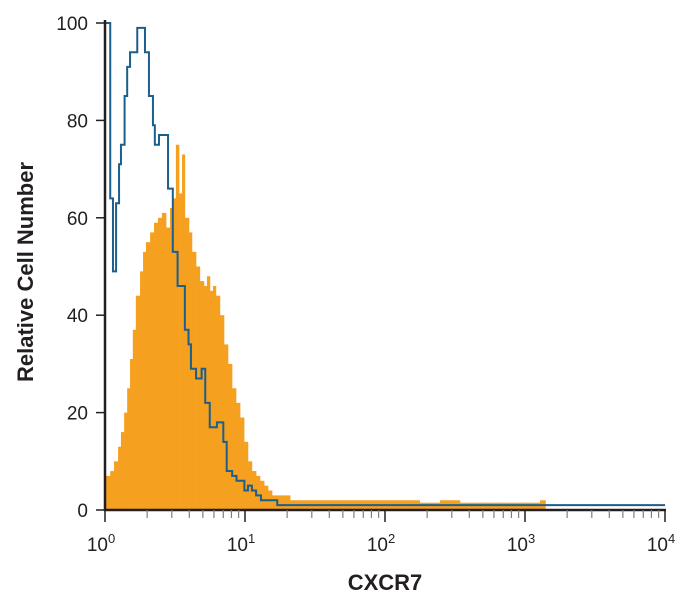 The image size is (695, 606). I want to click on y-tick-label: 80, so click(77, 121).